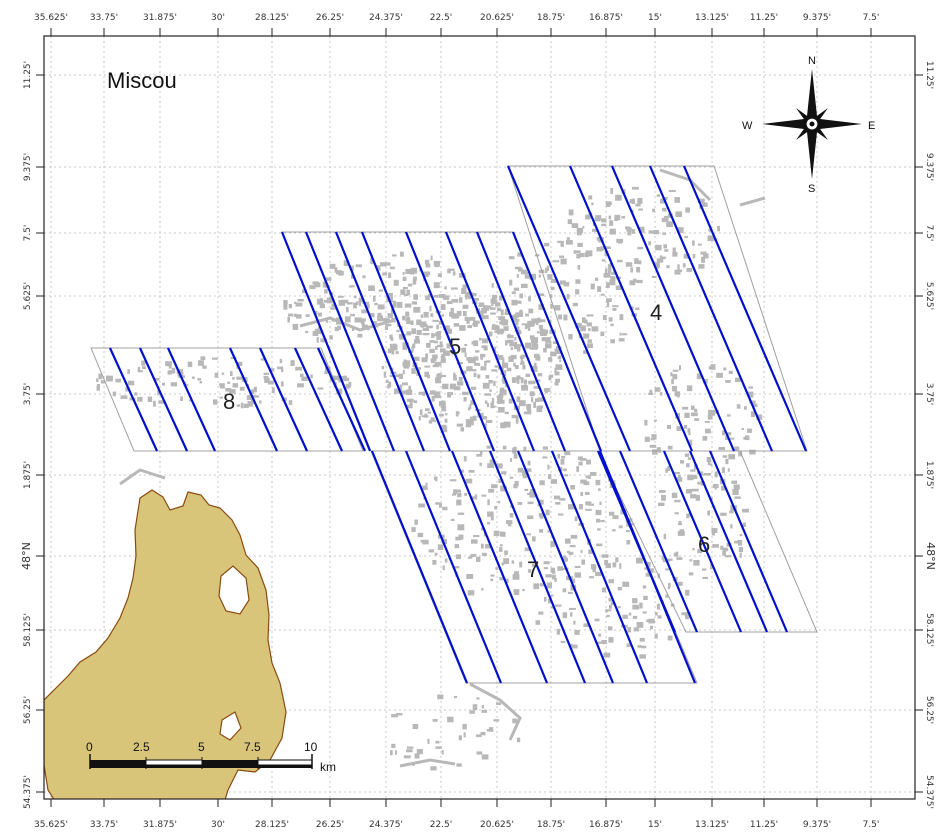 This screenshot has width=943, height=836. Describe the element at coordinates (728, 541) in the screenshot. I see `block-6-line` at that location.